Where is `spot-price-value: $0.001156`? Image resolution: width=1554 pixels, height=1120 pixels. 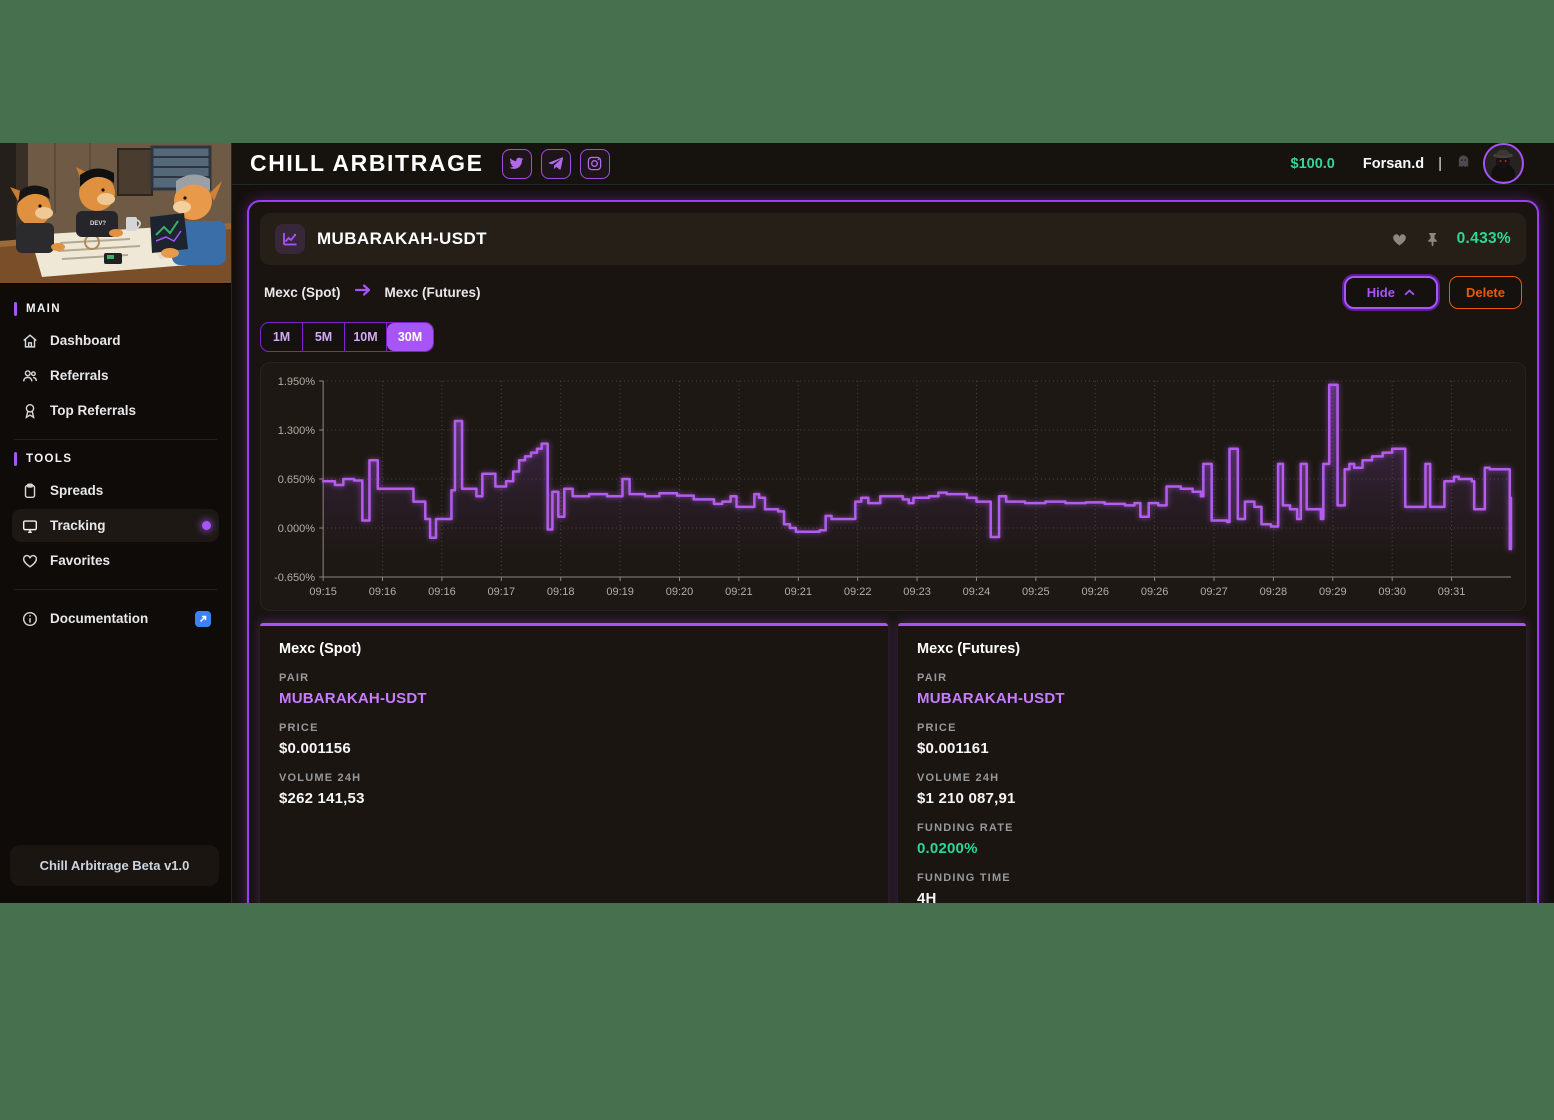 spot-price-value: $0.001156 is located at coordinates (315, 748).